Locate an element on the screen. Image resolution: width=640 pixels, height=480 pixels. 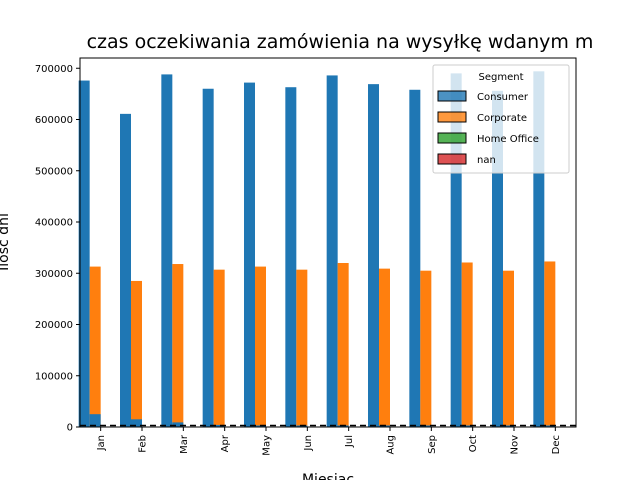
bar-corporate-nov is located at coordinates (508, 348).